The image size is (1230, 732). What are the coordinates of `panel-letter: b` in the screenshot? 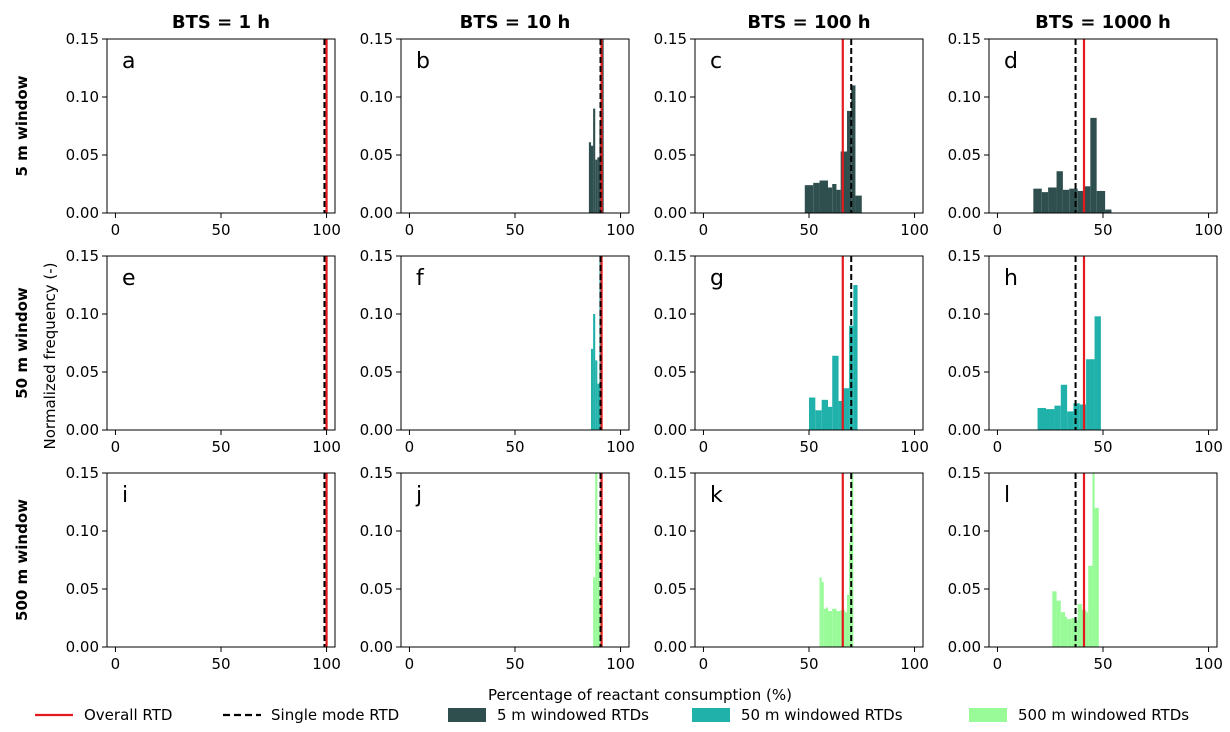 It's located at (423, 61).